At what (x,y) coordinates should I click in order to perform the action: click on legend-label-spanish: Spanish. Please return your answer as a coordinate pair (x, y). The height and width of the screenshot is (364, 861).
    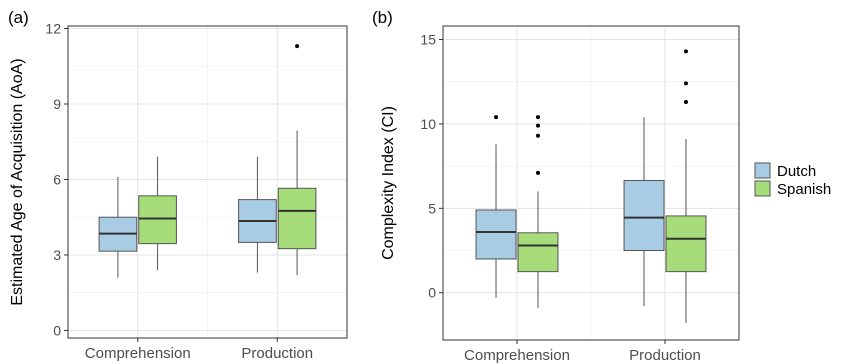
    Looking at the image, I should click on (804, 189).